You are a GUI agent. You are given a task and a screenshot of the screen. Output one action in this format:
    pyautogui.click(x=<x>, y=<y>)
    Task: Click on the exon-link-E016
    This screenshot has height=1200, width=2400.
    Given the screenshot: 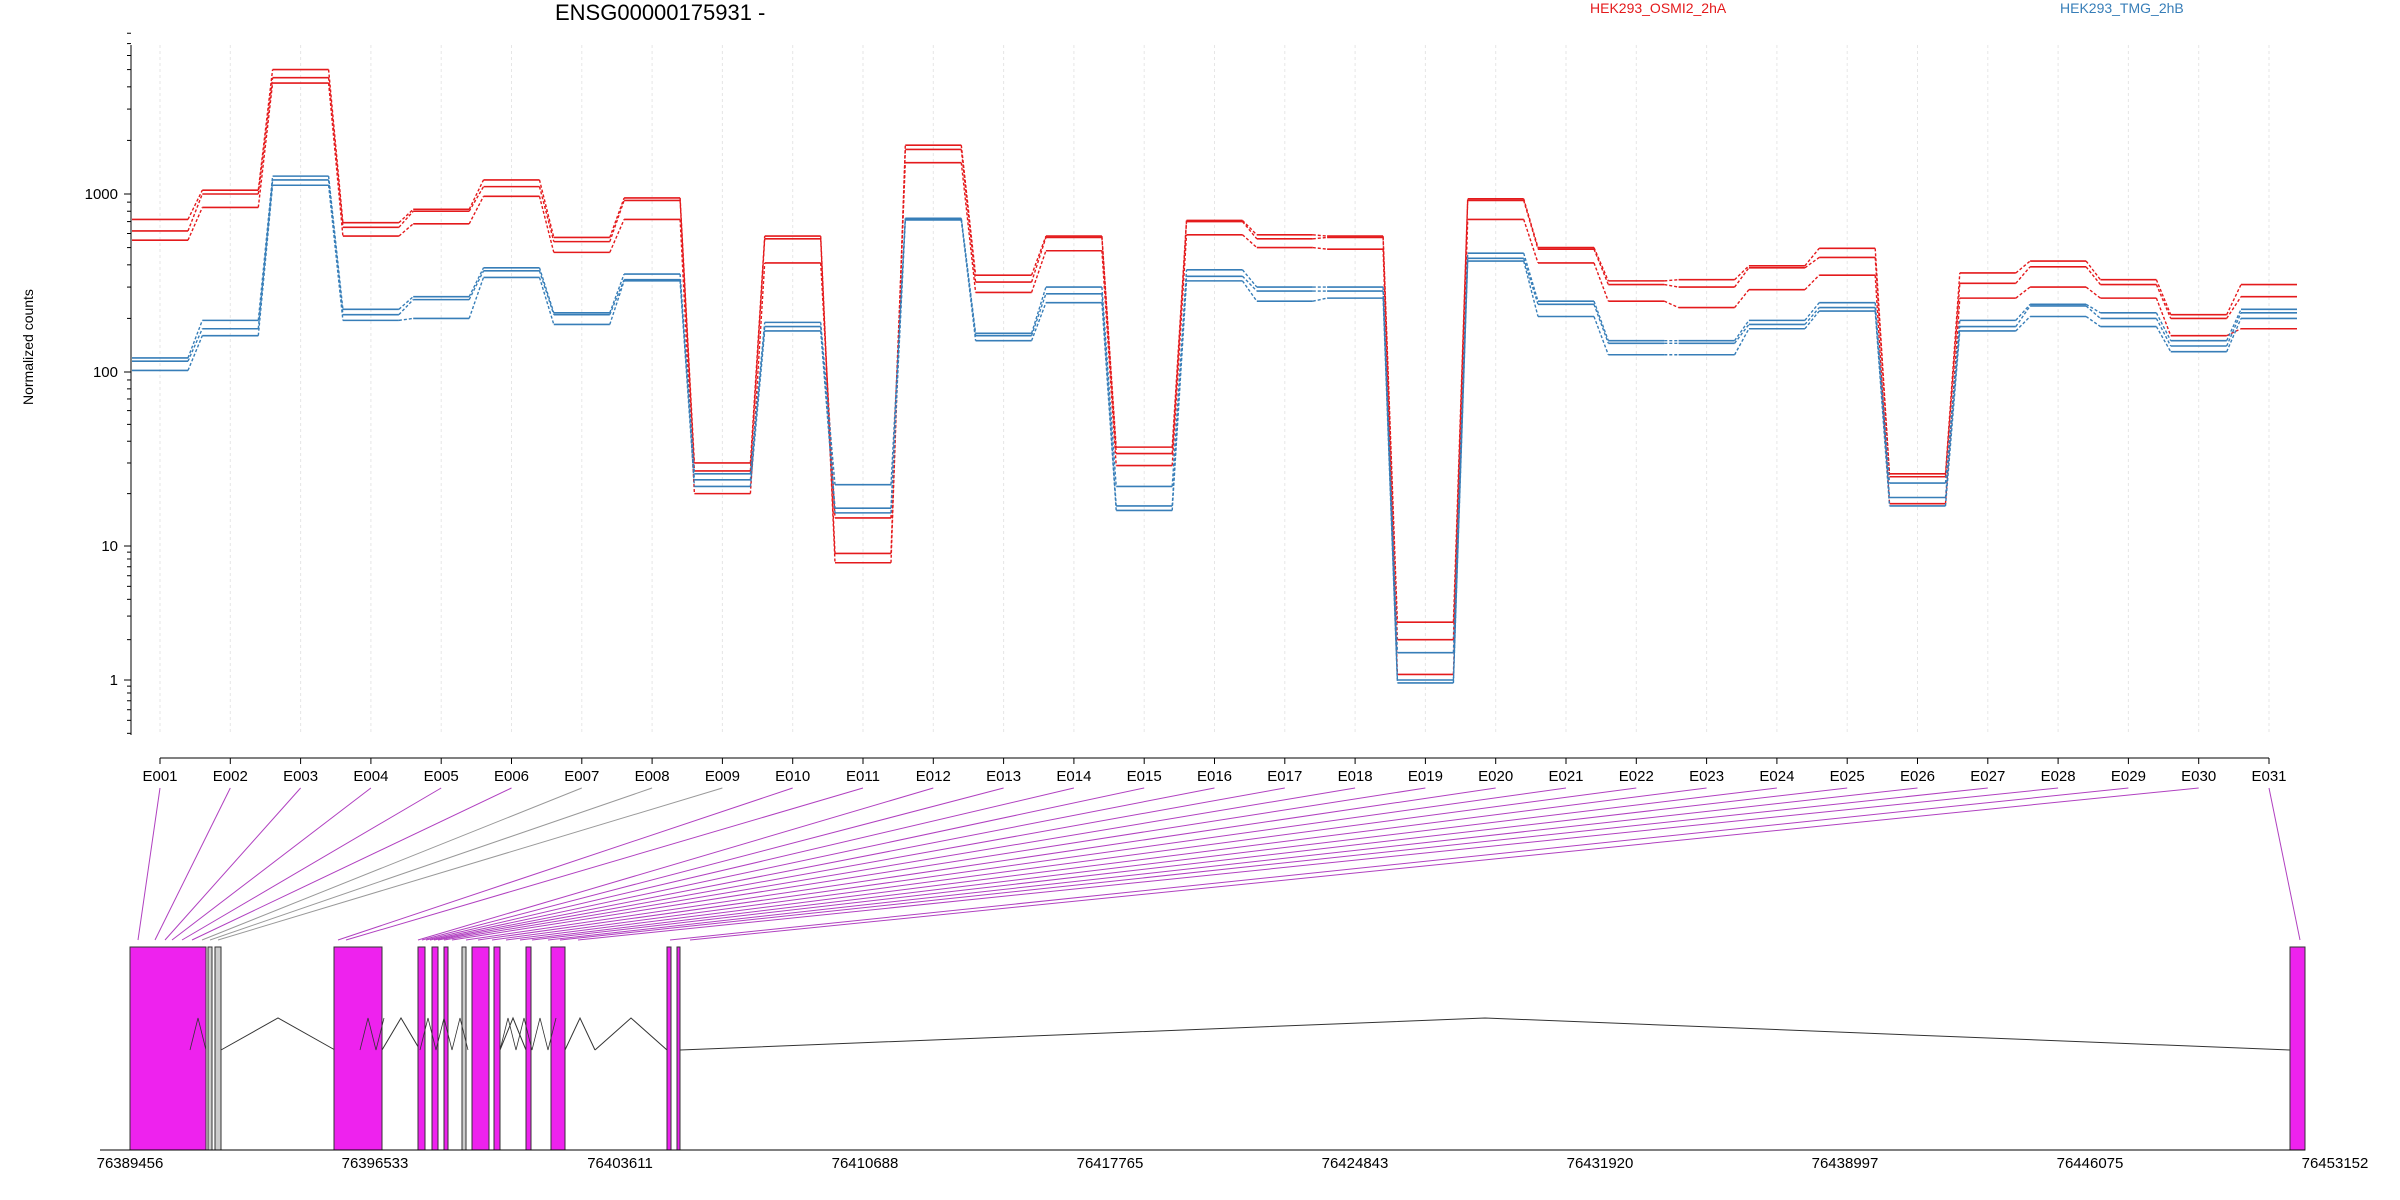 What is the action you would take?
    pyautogui.click(x=824, y=864)
    